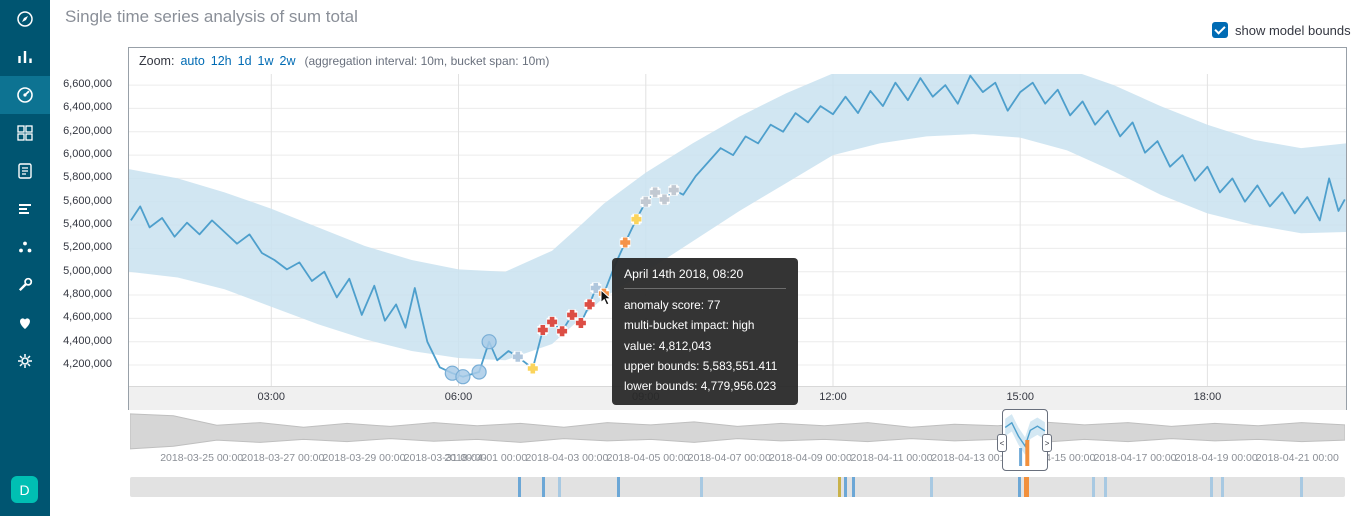 The image size is (1353, 516). What do you see at coordinates (833, 397) in the screenshot?
I see `x-axis-tick-12:00: 12:00` at bounding box center [833, 397].